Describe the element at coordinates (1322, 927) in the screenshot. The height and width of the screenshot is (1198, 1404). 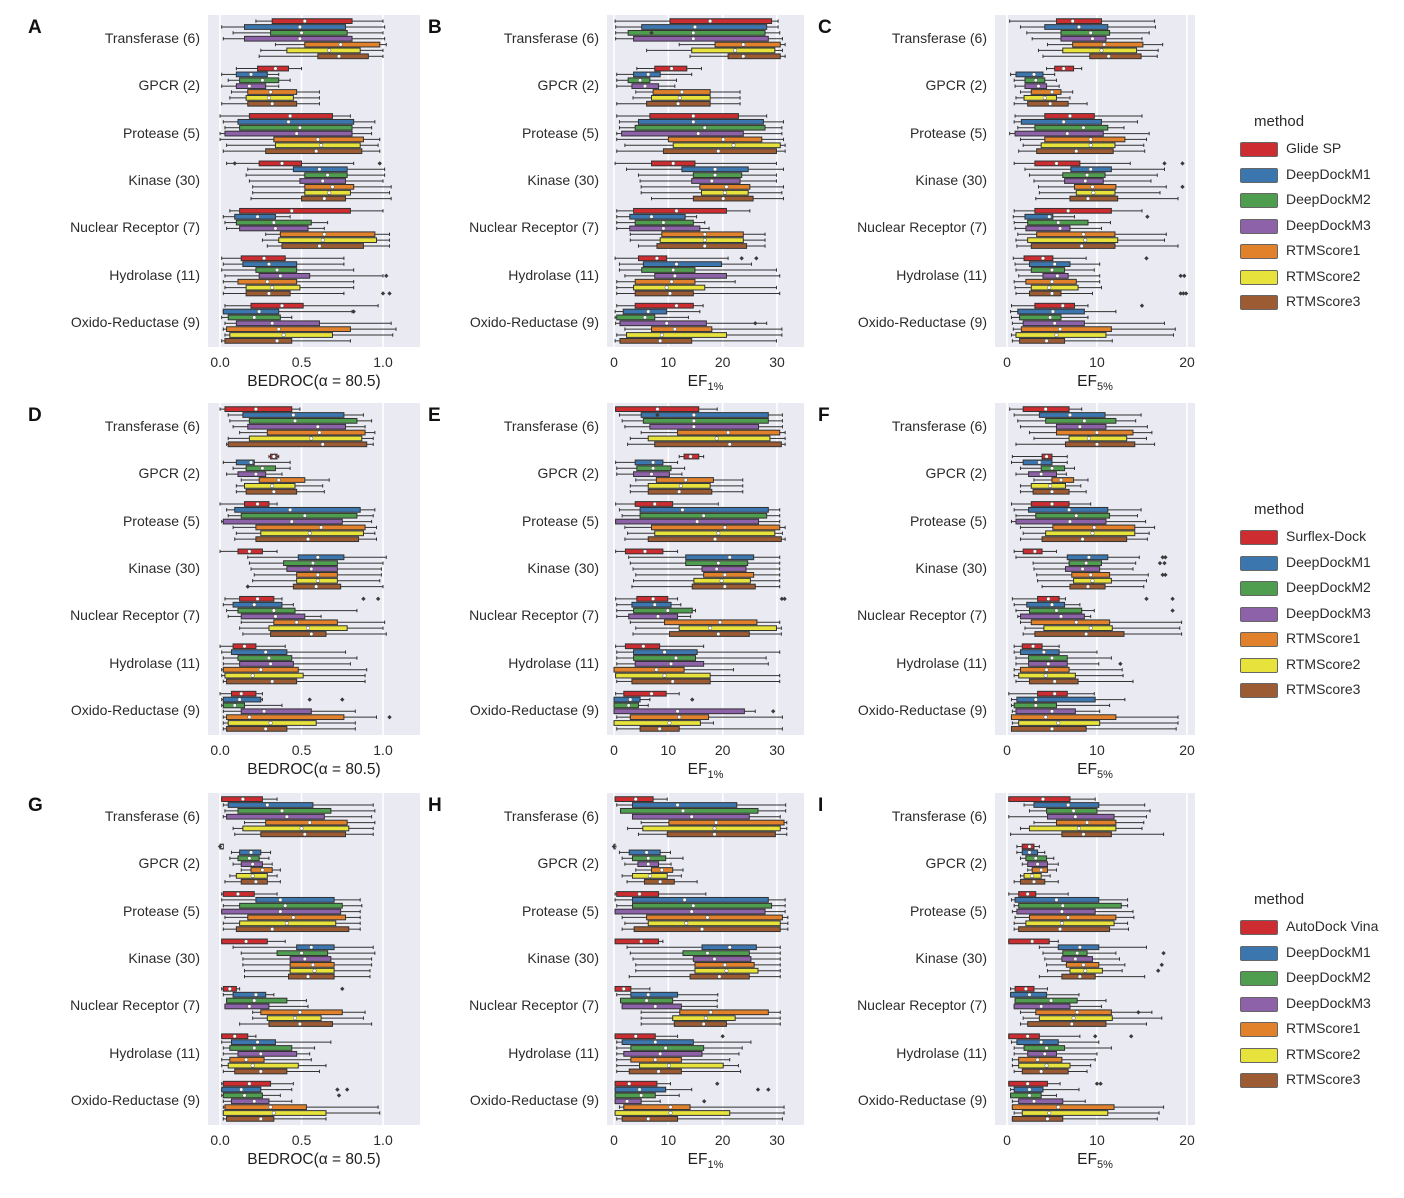
I see `legend-item-autodock-vina: AutoDock Vina` at that location.